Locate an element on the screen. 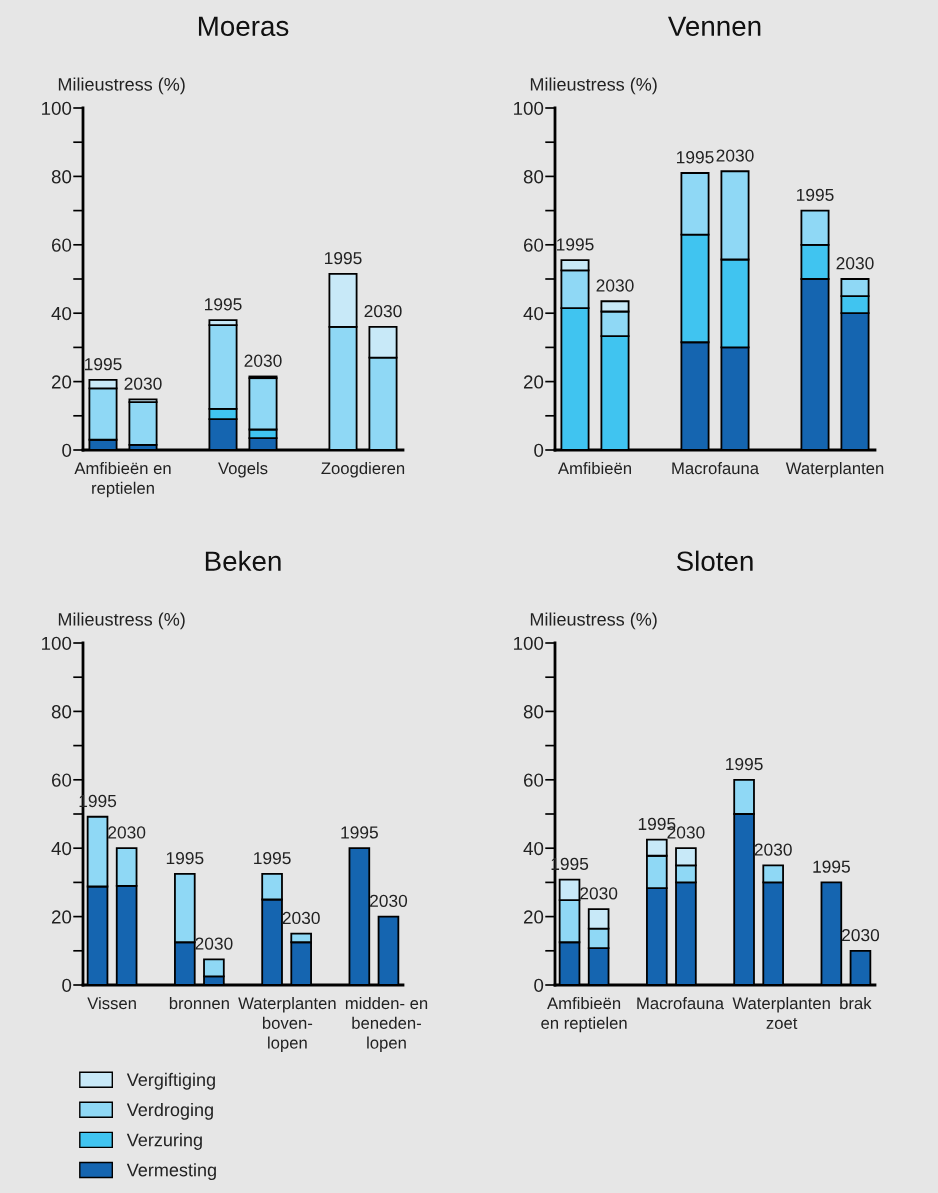 This screenshot has width=938, height=1193. legend-label: Vermesting is located at coordinates (171, 1171).